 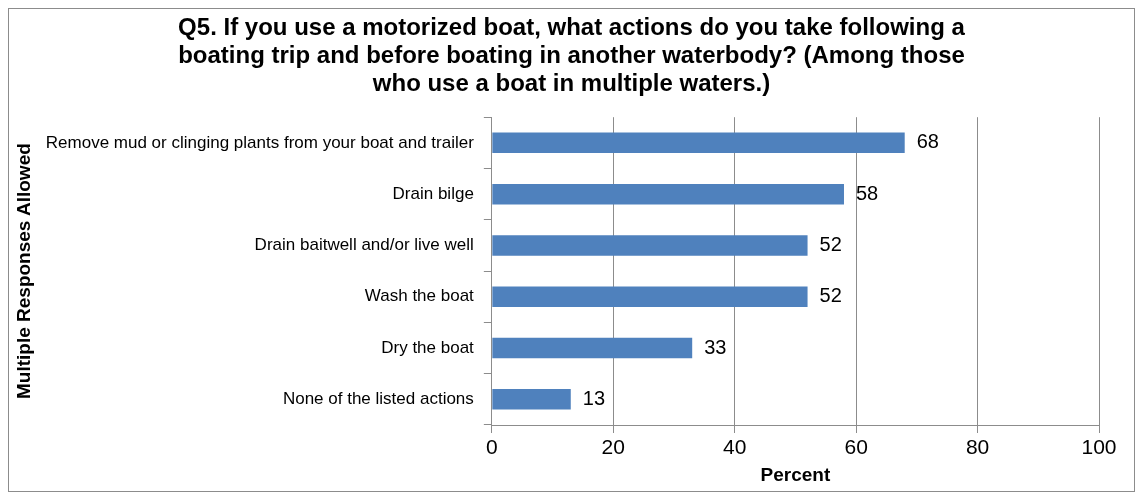 I want to click on x-tick-label: 40, so click(x=735, y=447).